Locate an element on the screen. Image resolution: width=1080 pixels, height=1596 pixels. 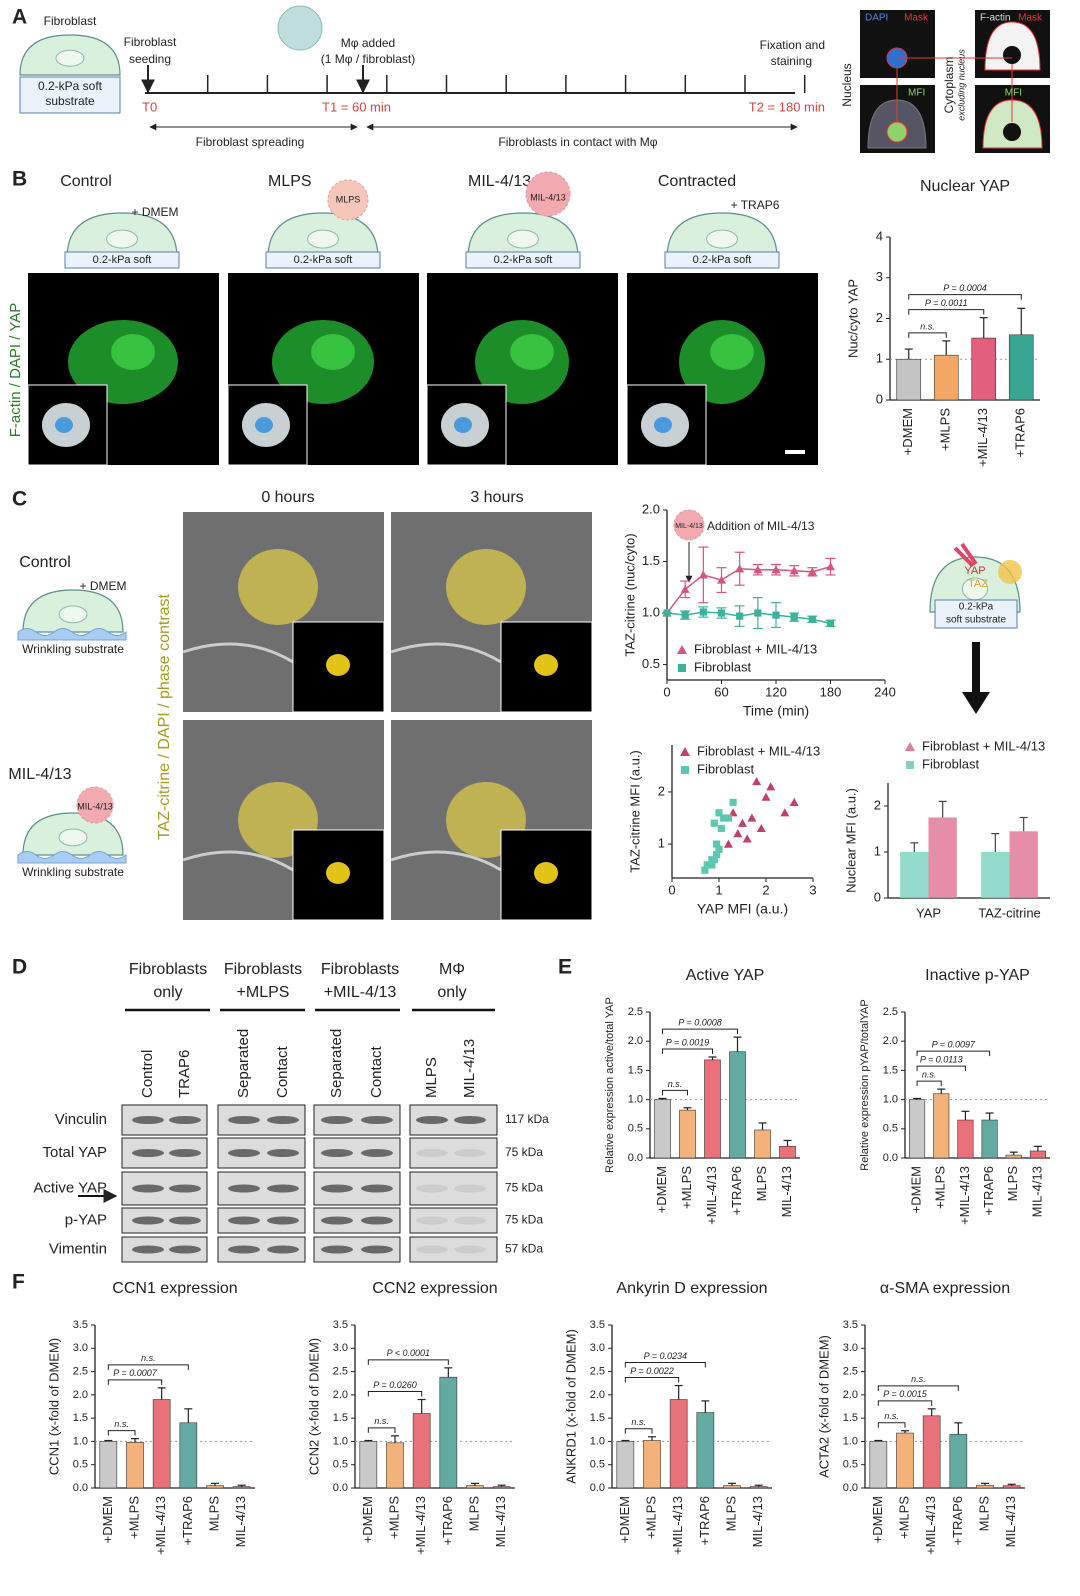
label: MΦ is located at coordinates (452, 969).